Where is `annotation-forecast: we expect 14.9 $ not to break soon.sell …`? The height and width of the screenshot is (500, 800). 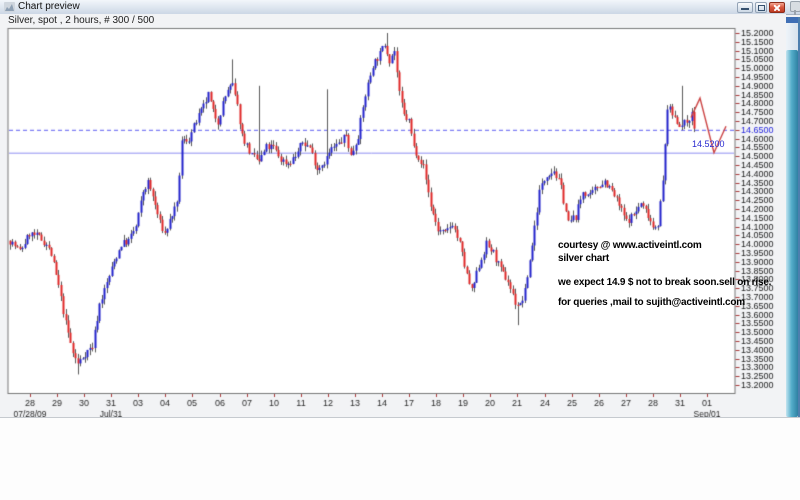
annotation-forecast: we expect 14.9 $ not to break soon.sell … is located at coordinates (665, 282).